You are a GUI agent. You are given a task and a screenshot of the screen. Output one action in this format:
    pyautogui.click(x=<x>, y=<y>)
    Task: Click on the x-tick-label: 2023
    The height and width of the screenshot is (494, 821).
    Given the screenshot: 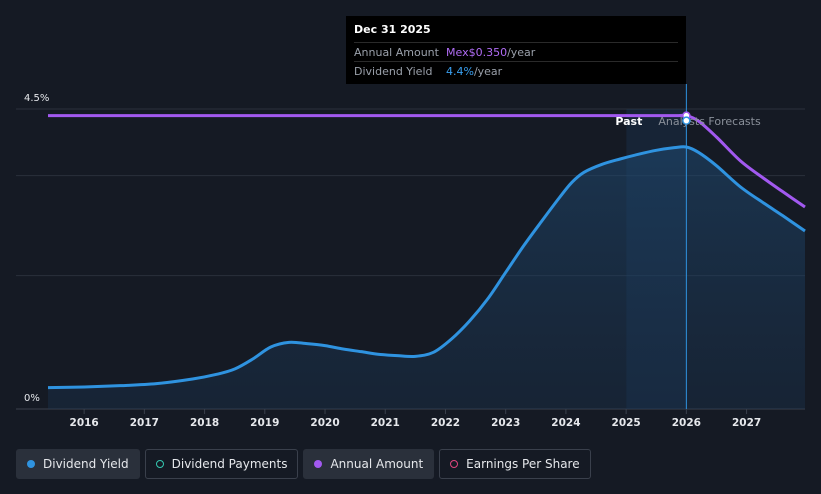 What is the action you would take?
    pyautogui.click(x=505, y=423)
    